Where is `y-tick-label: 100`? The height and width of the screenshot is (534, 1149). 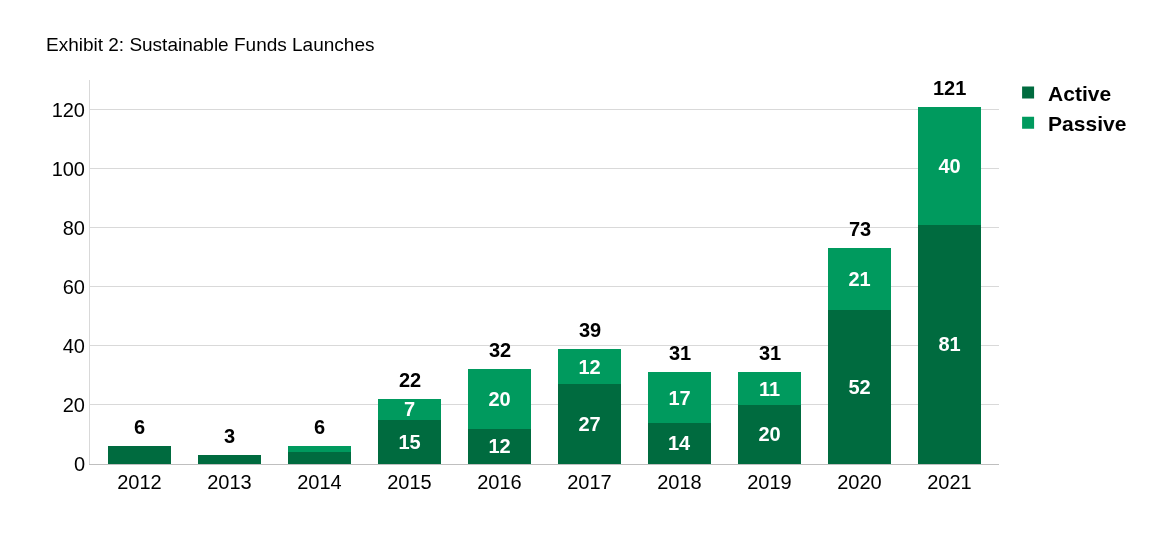 y-tick-label: 100 is located at coordinates (68, 168).